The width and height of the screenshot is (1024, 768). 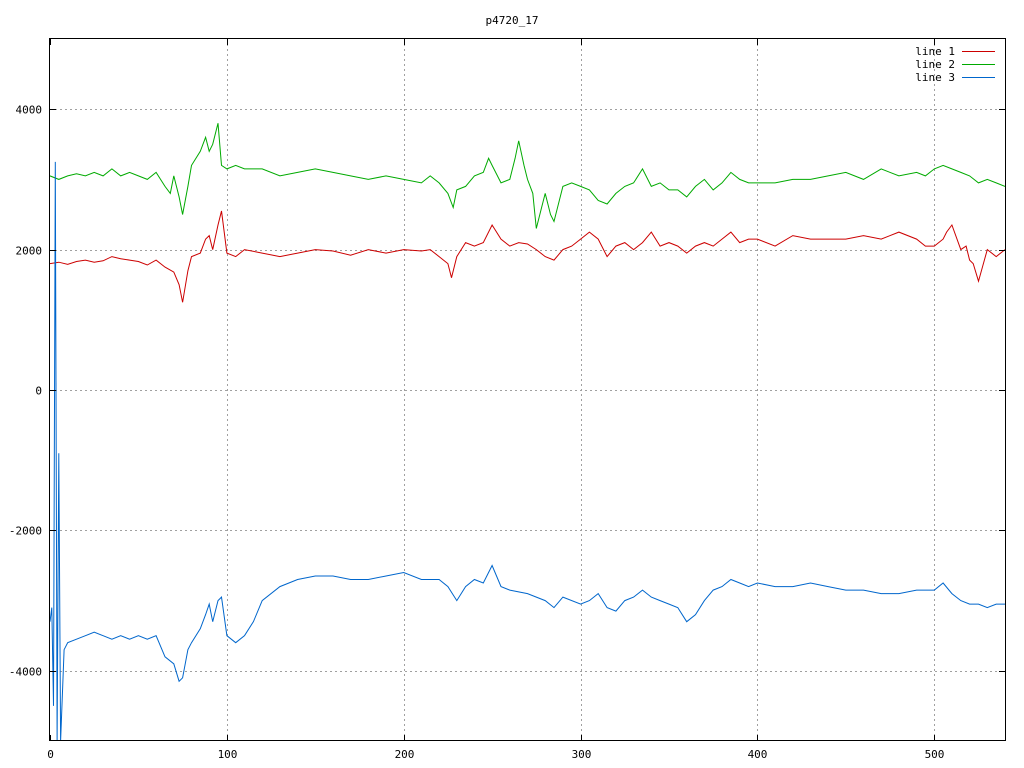 I want to click on legend-label-2: line 2, so click(x=935, y=64).